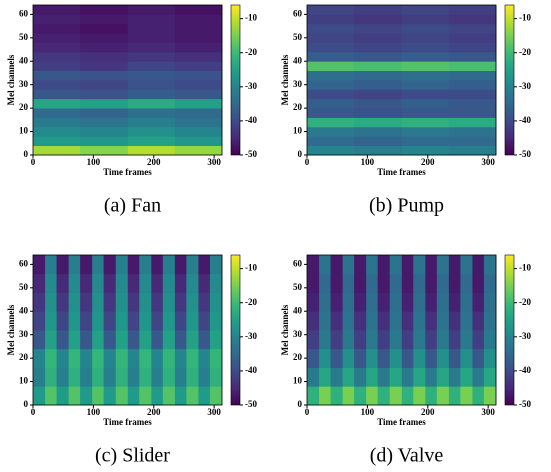  Describe the element at coordinates (298, 357) in the screenshot. I see `y-tick-label: 20` at that location.